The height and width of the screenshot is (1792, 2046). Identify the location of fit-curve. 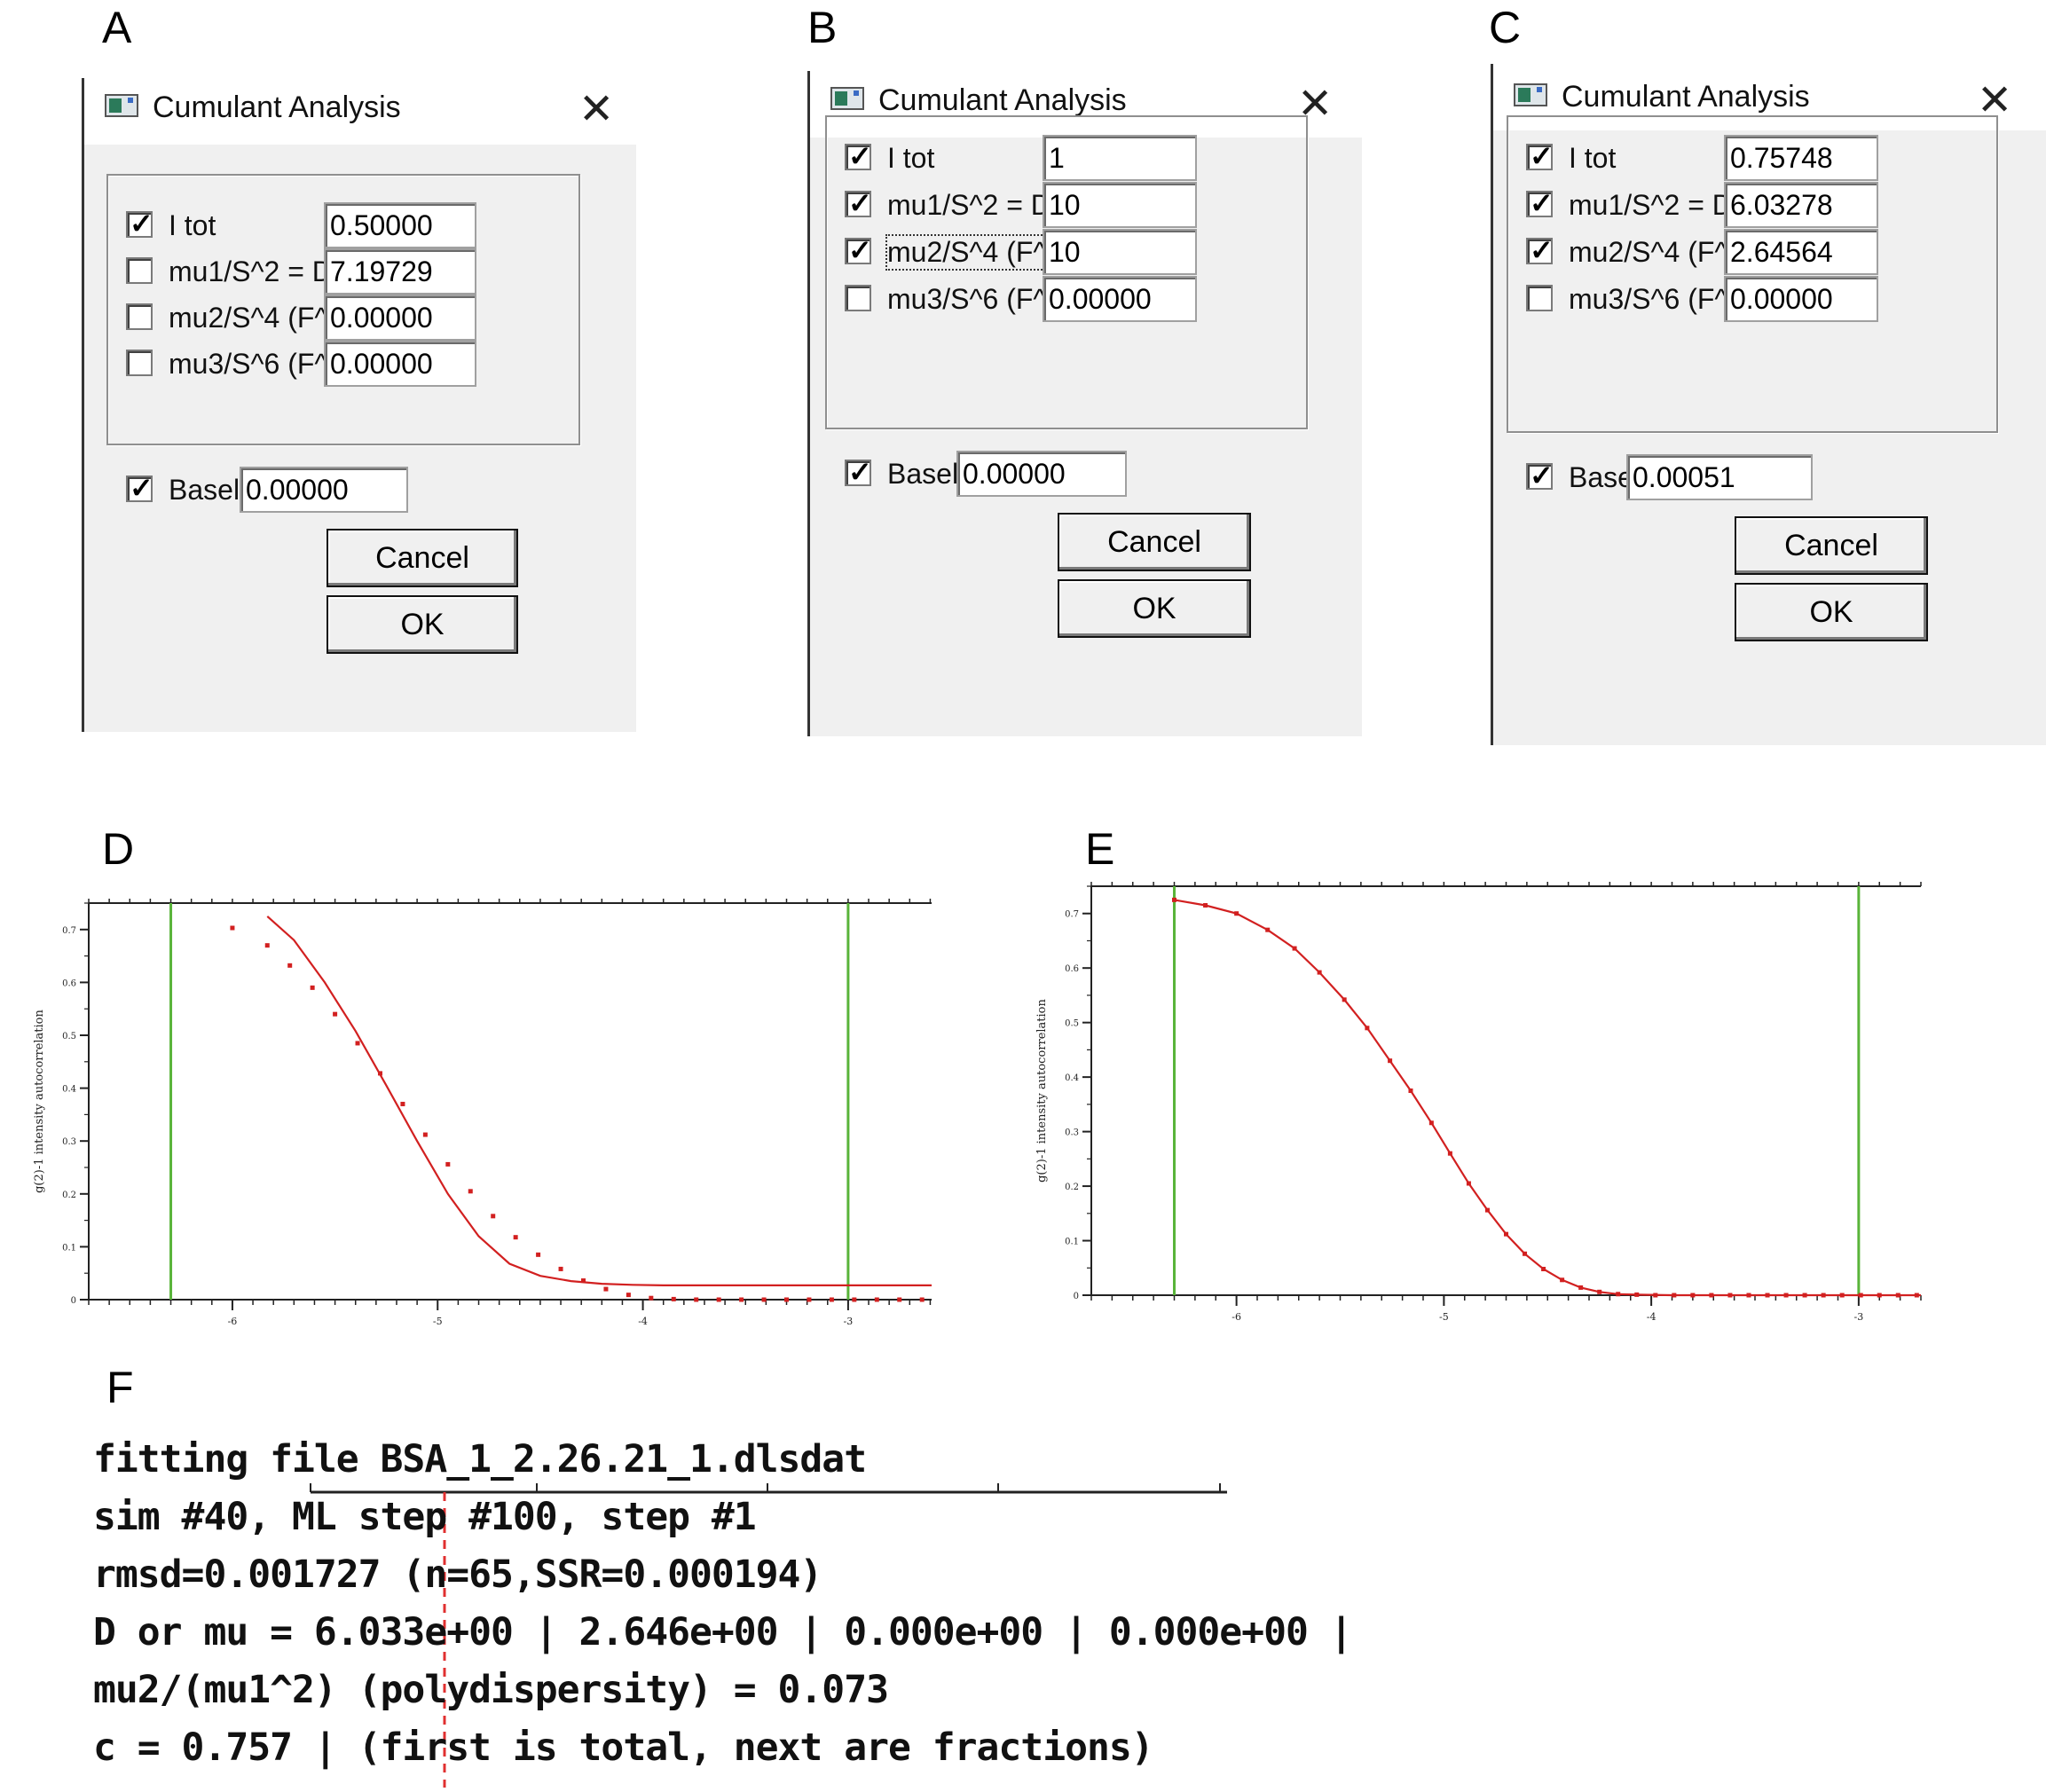
(1547, 1098).